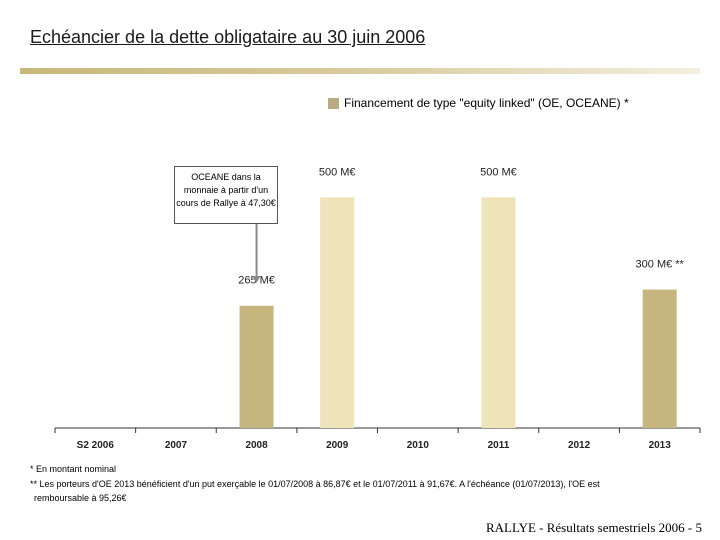 The width and height of the screenshot is (720, 540). Describe the element at coordinates (256, 279) in the screenshot. I see `callout-arrow-head` at that location.